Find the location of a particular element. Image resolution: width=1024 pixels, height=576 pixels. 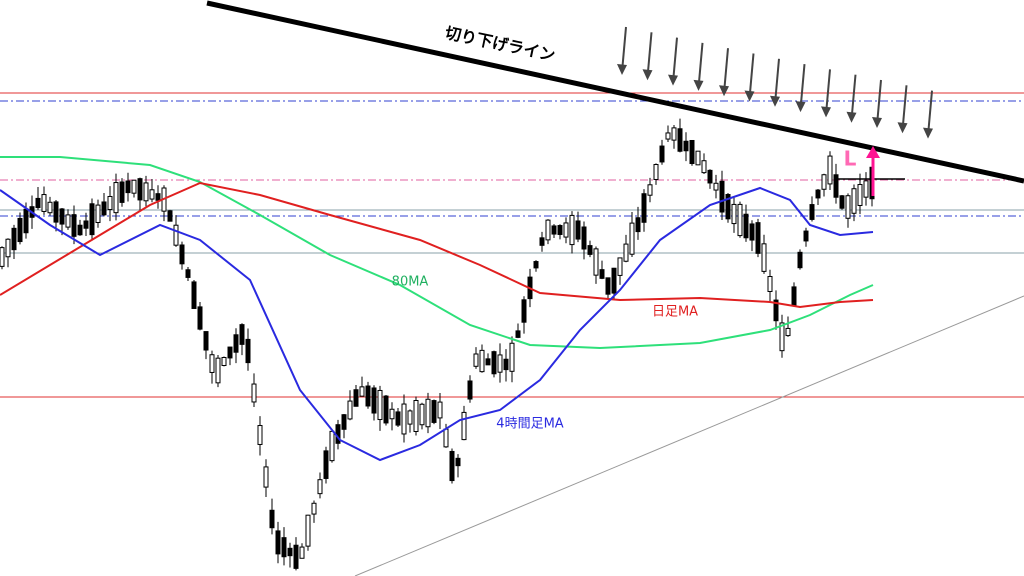

entry-label: L is located at coordinates (850, 159).